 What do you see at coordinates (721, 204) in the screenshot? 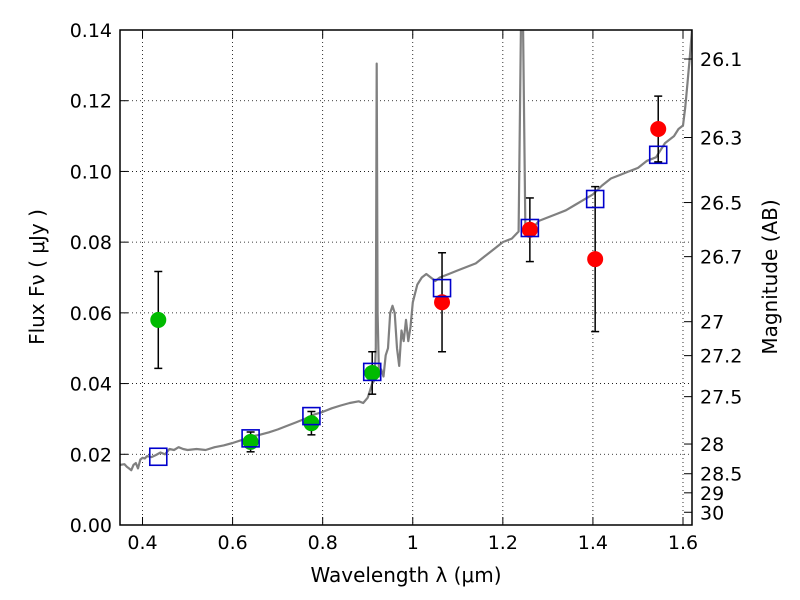
I see `y2-tick-label: 26.5` at bounding box center [721, 204].